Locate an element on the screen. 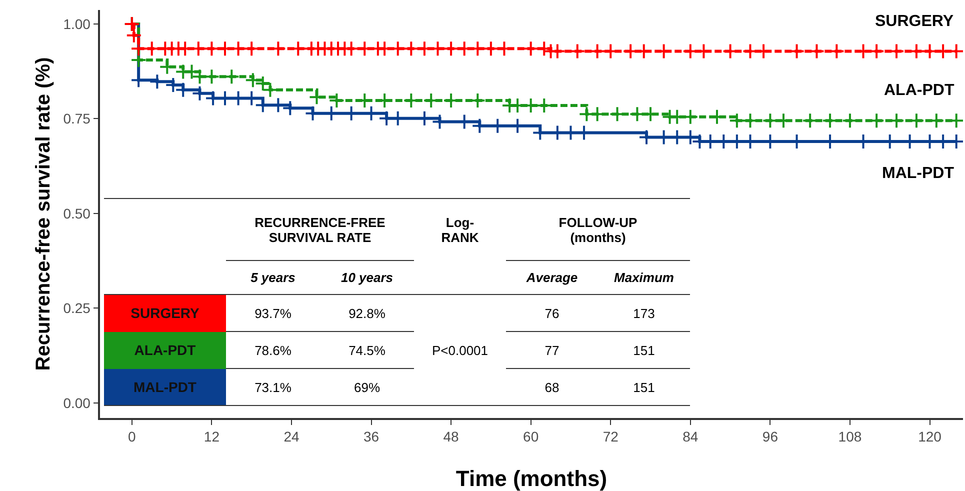 This screenshot has height=491, width=965. y-tick-label: 0.75 is located at coordinates (77, 118).